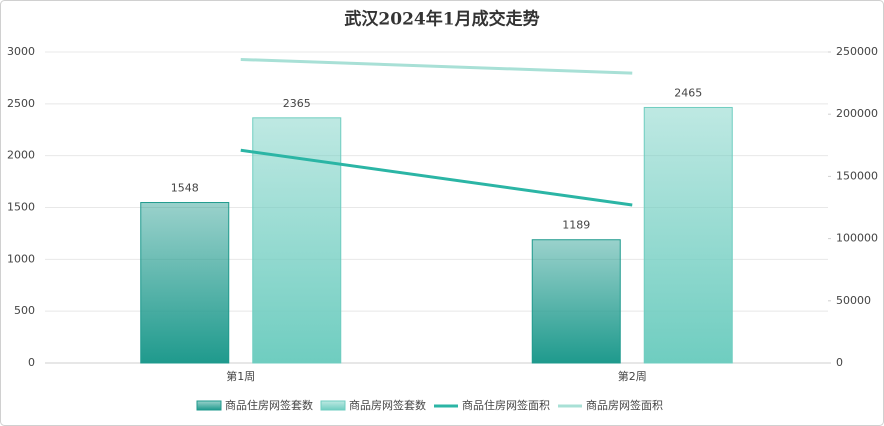  Describe the element at coordinates (269, 405) in the screenshot. I see `legend-label: 商品住房网签套数` at that location.